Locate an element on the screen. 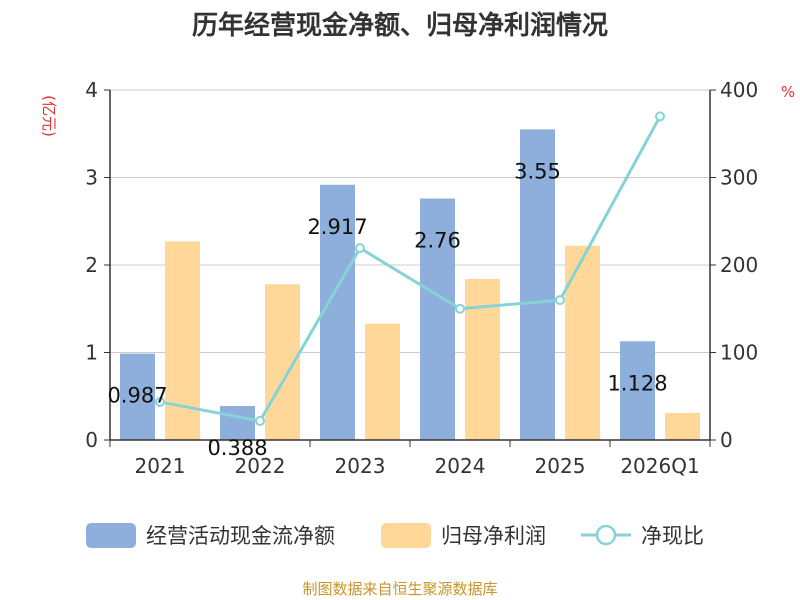 The height and width of the screenshot is (600, 800). data-label: 2.76 is located at coordinates (437, 241).